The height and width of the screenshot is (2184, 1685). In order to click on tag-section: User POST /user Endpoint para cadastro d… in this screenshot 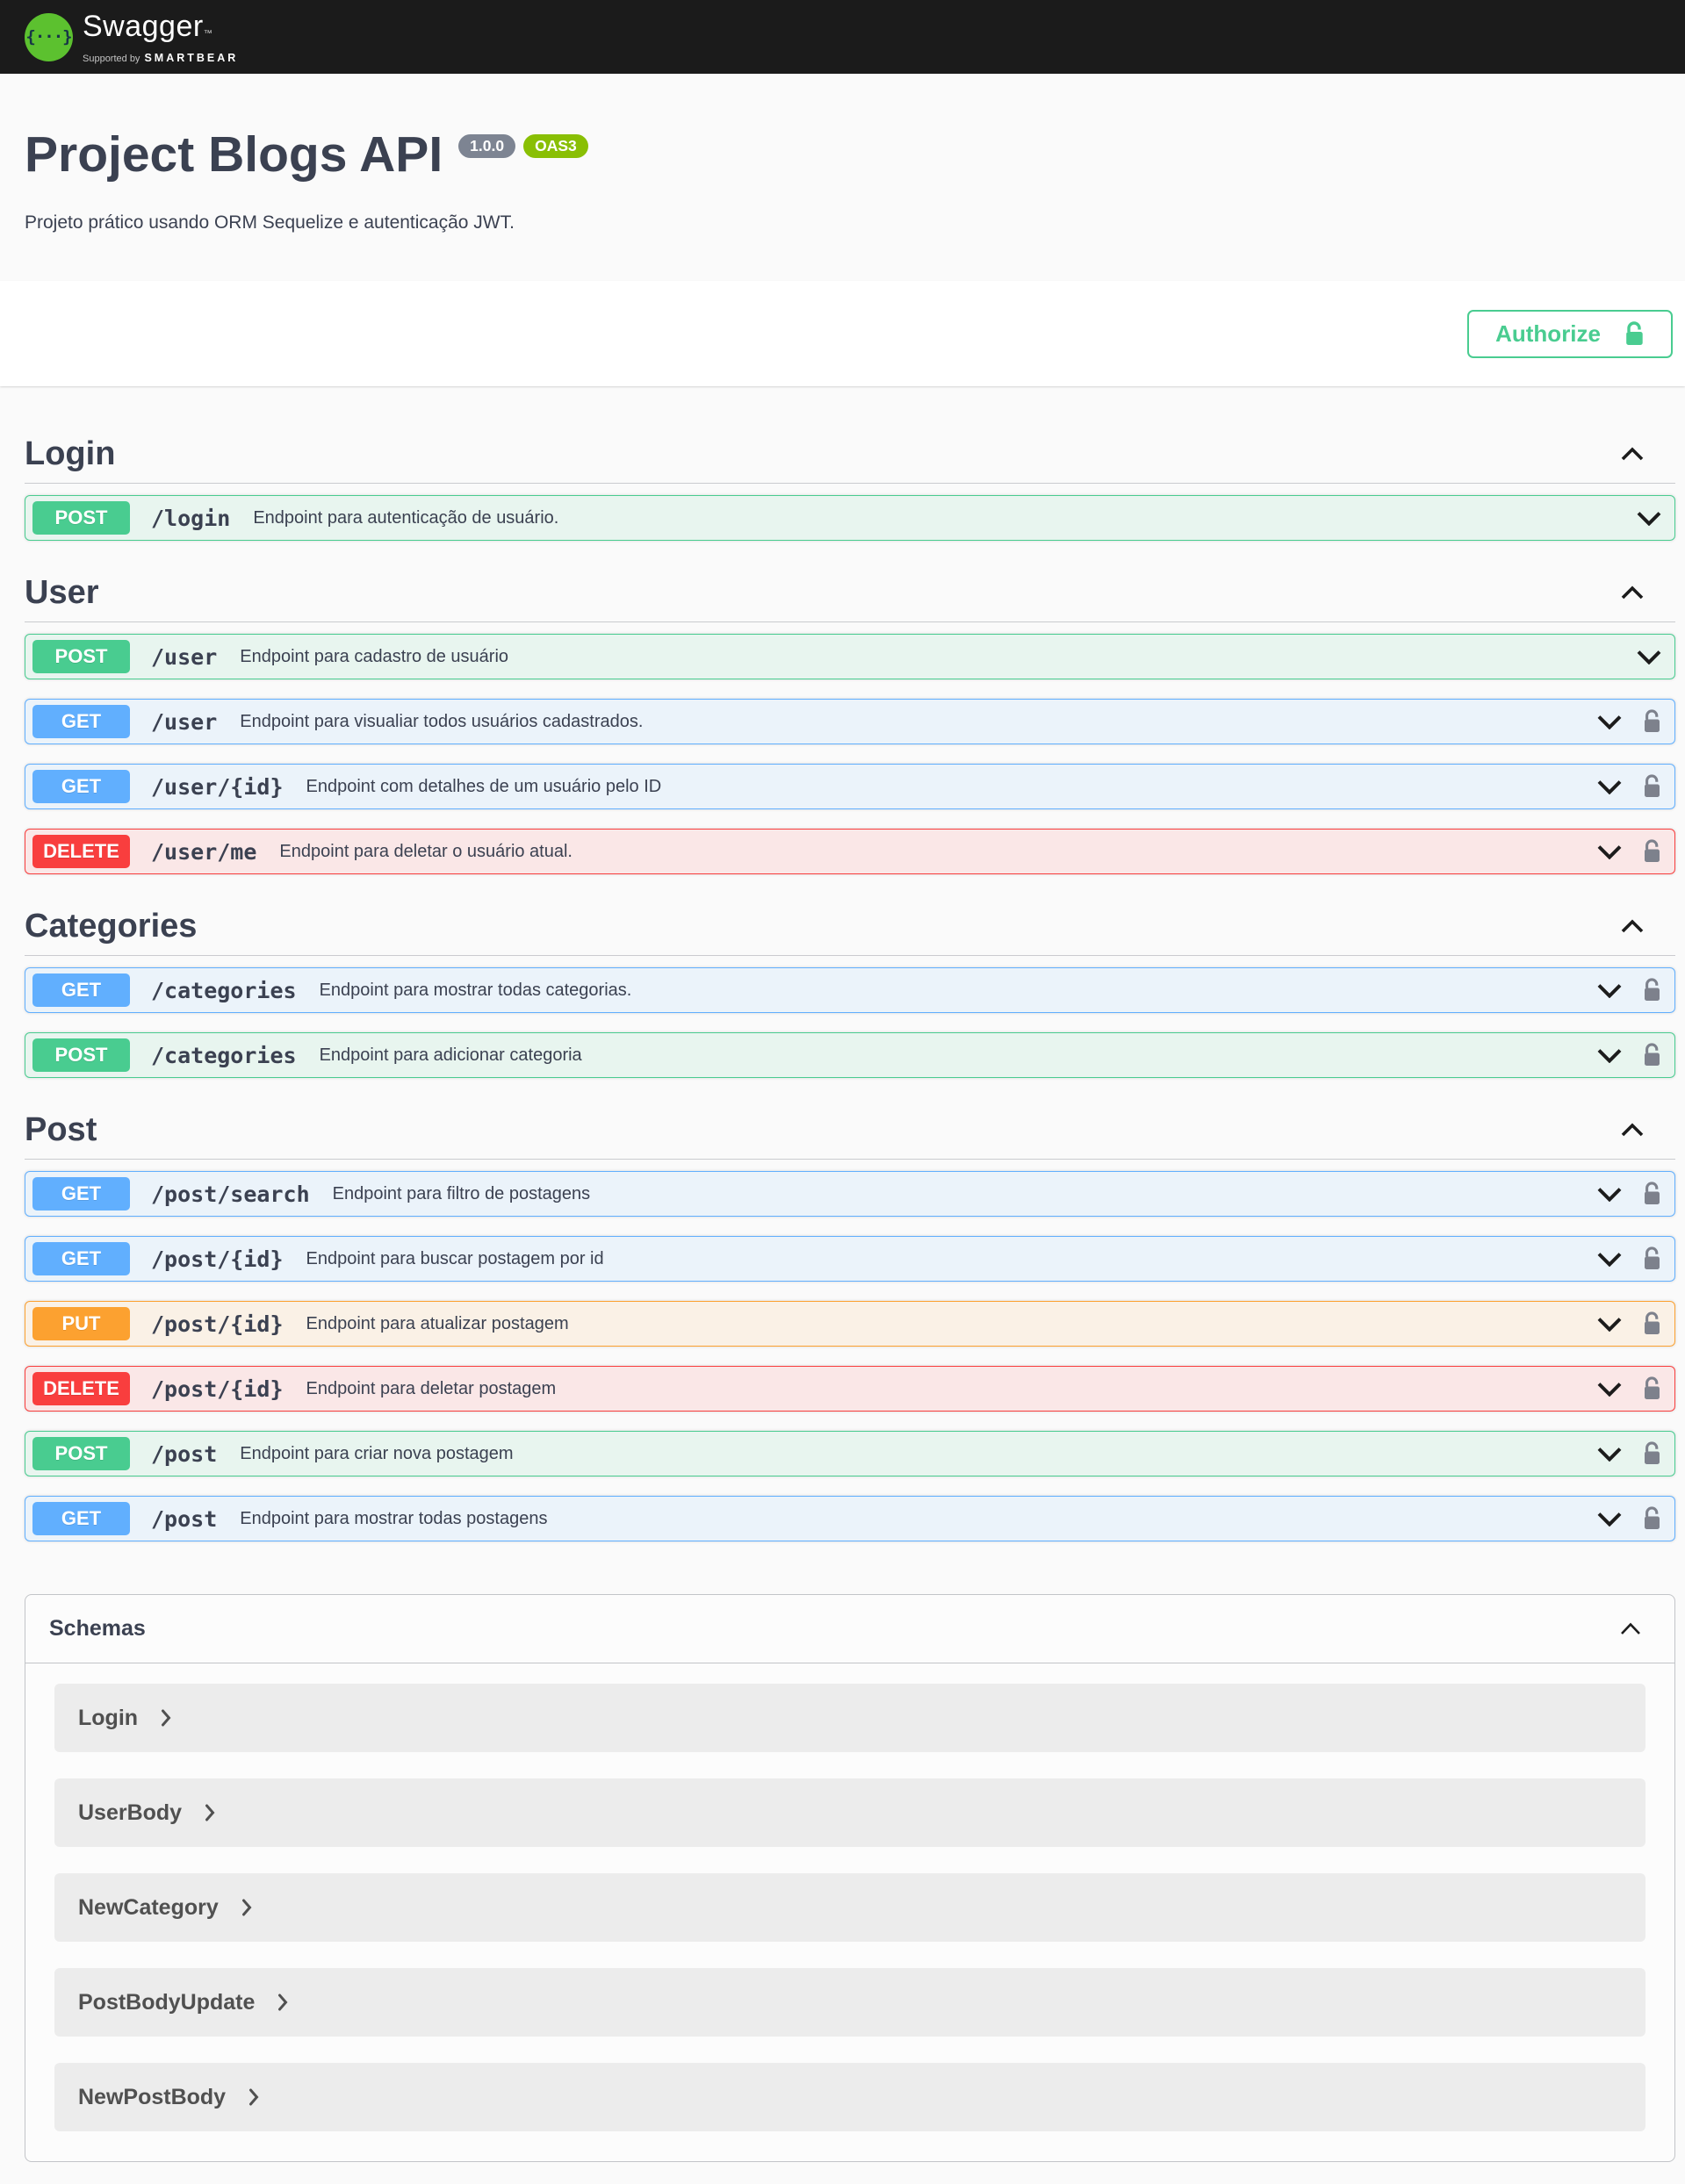, I will do `click(850, 723)`.